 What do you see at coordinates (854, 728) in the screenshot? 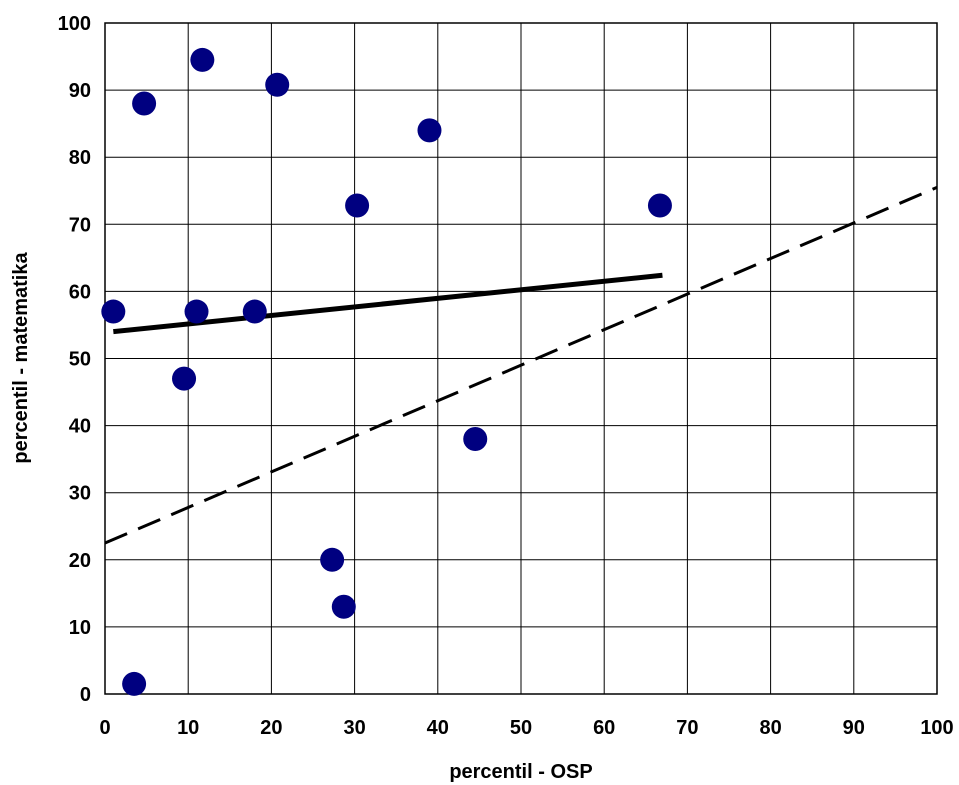
I see `x-tick-label: 90` at bounding box center [854, 728].